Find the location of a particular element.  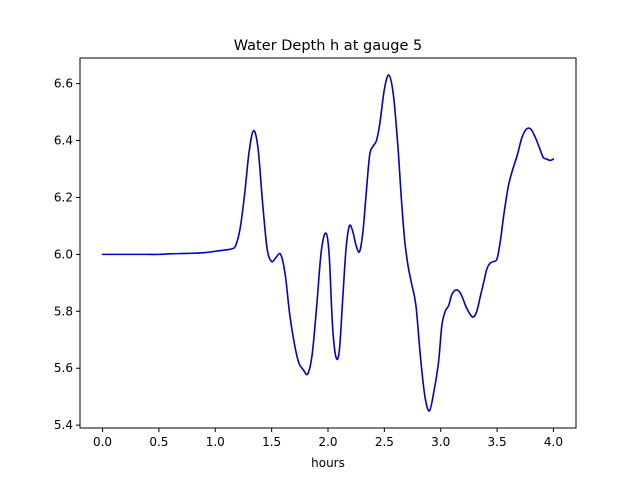

x-axis-ticks: 0.0 0.5 1.0 1.5 2.0 2.5 3.0 3.5 4.0 is located at coordinates (328, 438).